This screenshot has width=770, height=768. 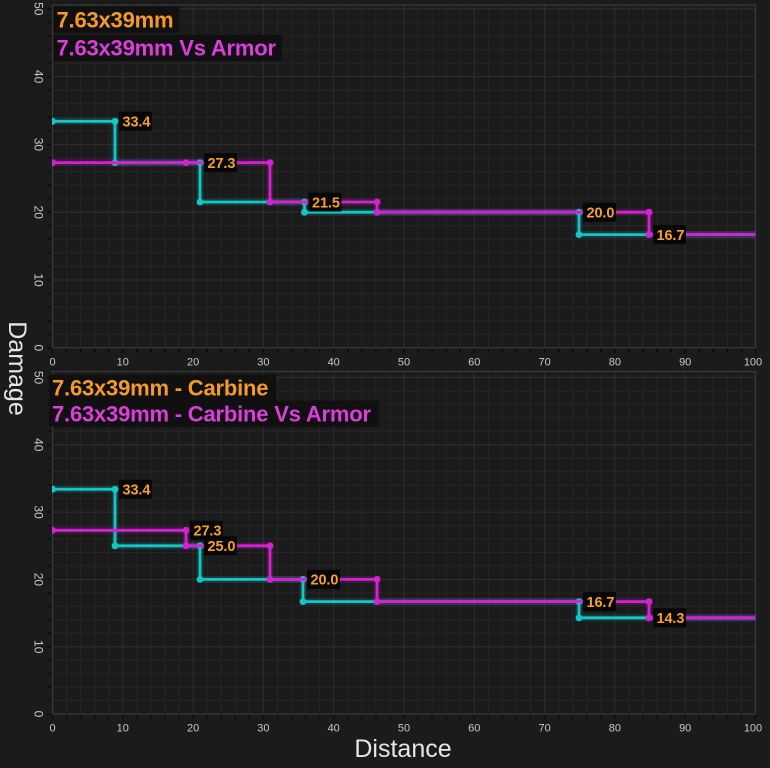 What do you see at coordinates (402, 749) in the screenshot?
I see `svg-text: Distance` at bounding box center [402, 749].